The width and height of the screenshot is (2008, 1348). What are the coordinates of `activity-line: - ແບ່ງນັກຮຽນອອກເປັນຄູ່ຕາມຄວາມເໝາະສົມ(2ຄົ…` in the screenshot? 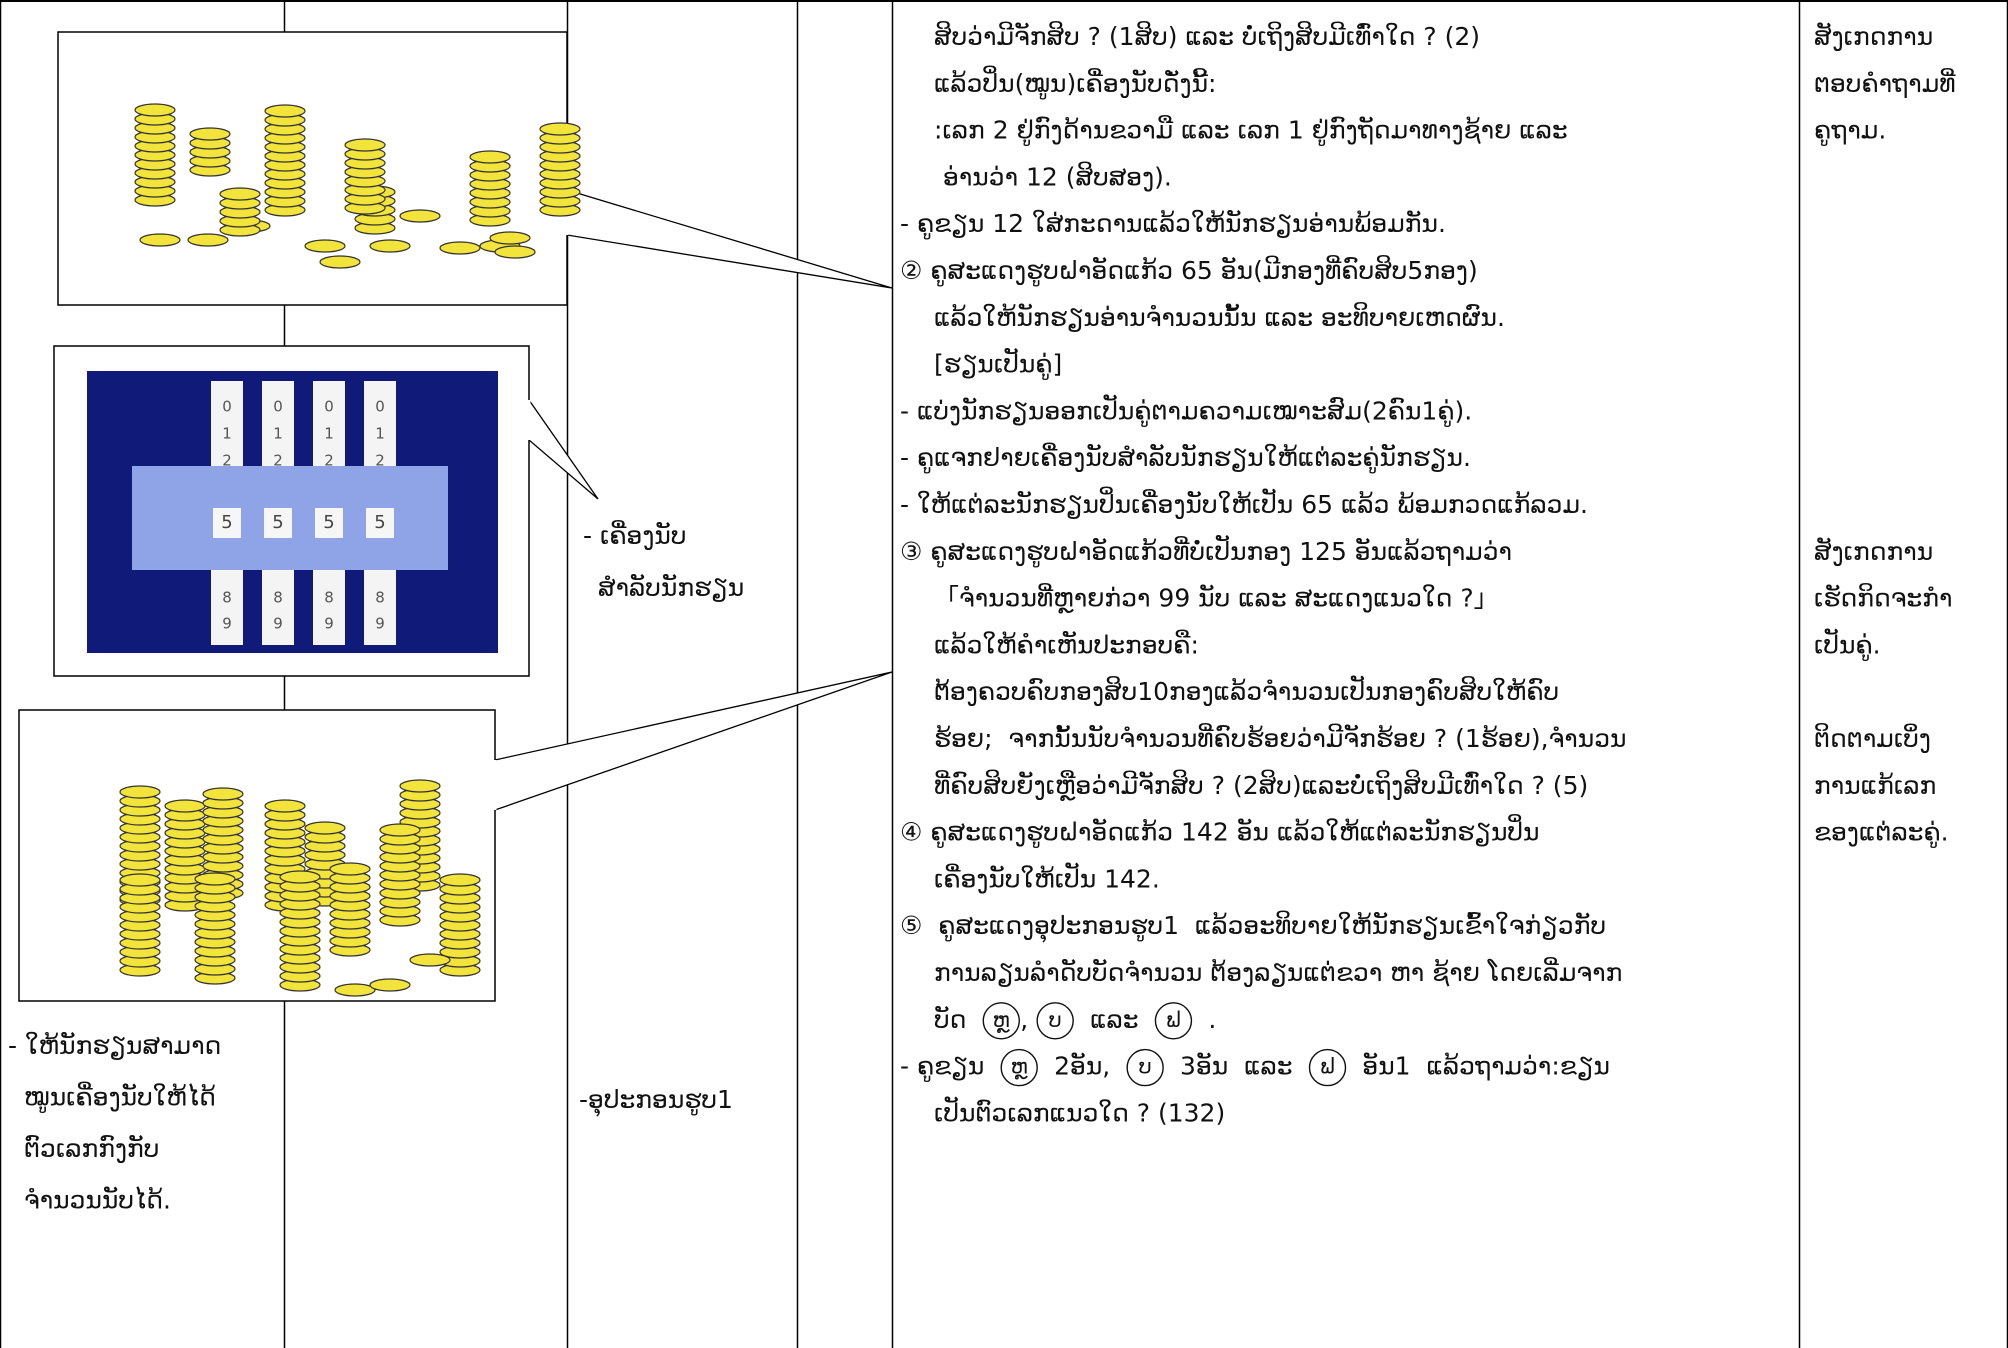 It's located at (1186, 411).